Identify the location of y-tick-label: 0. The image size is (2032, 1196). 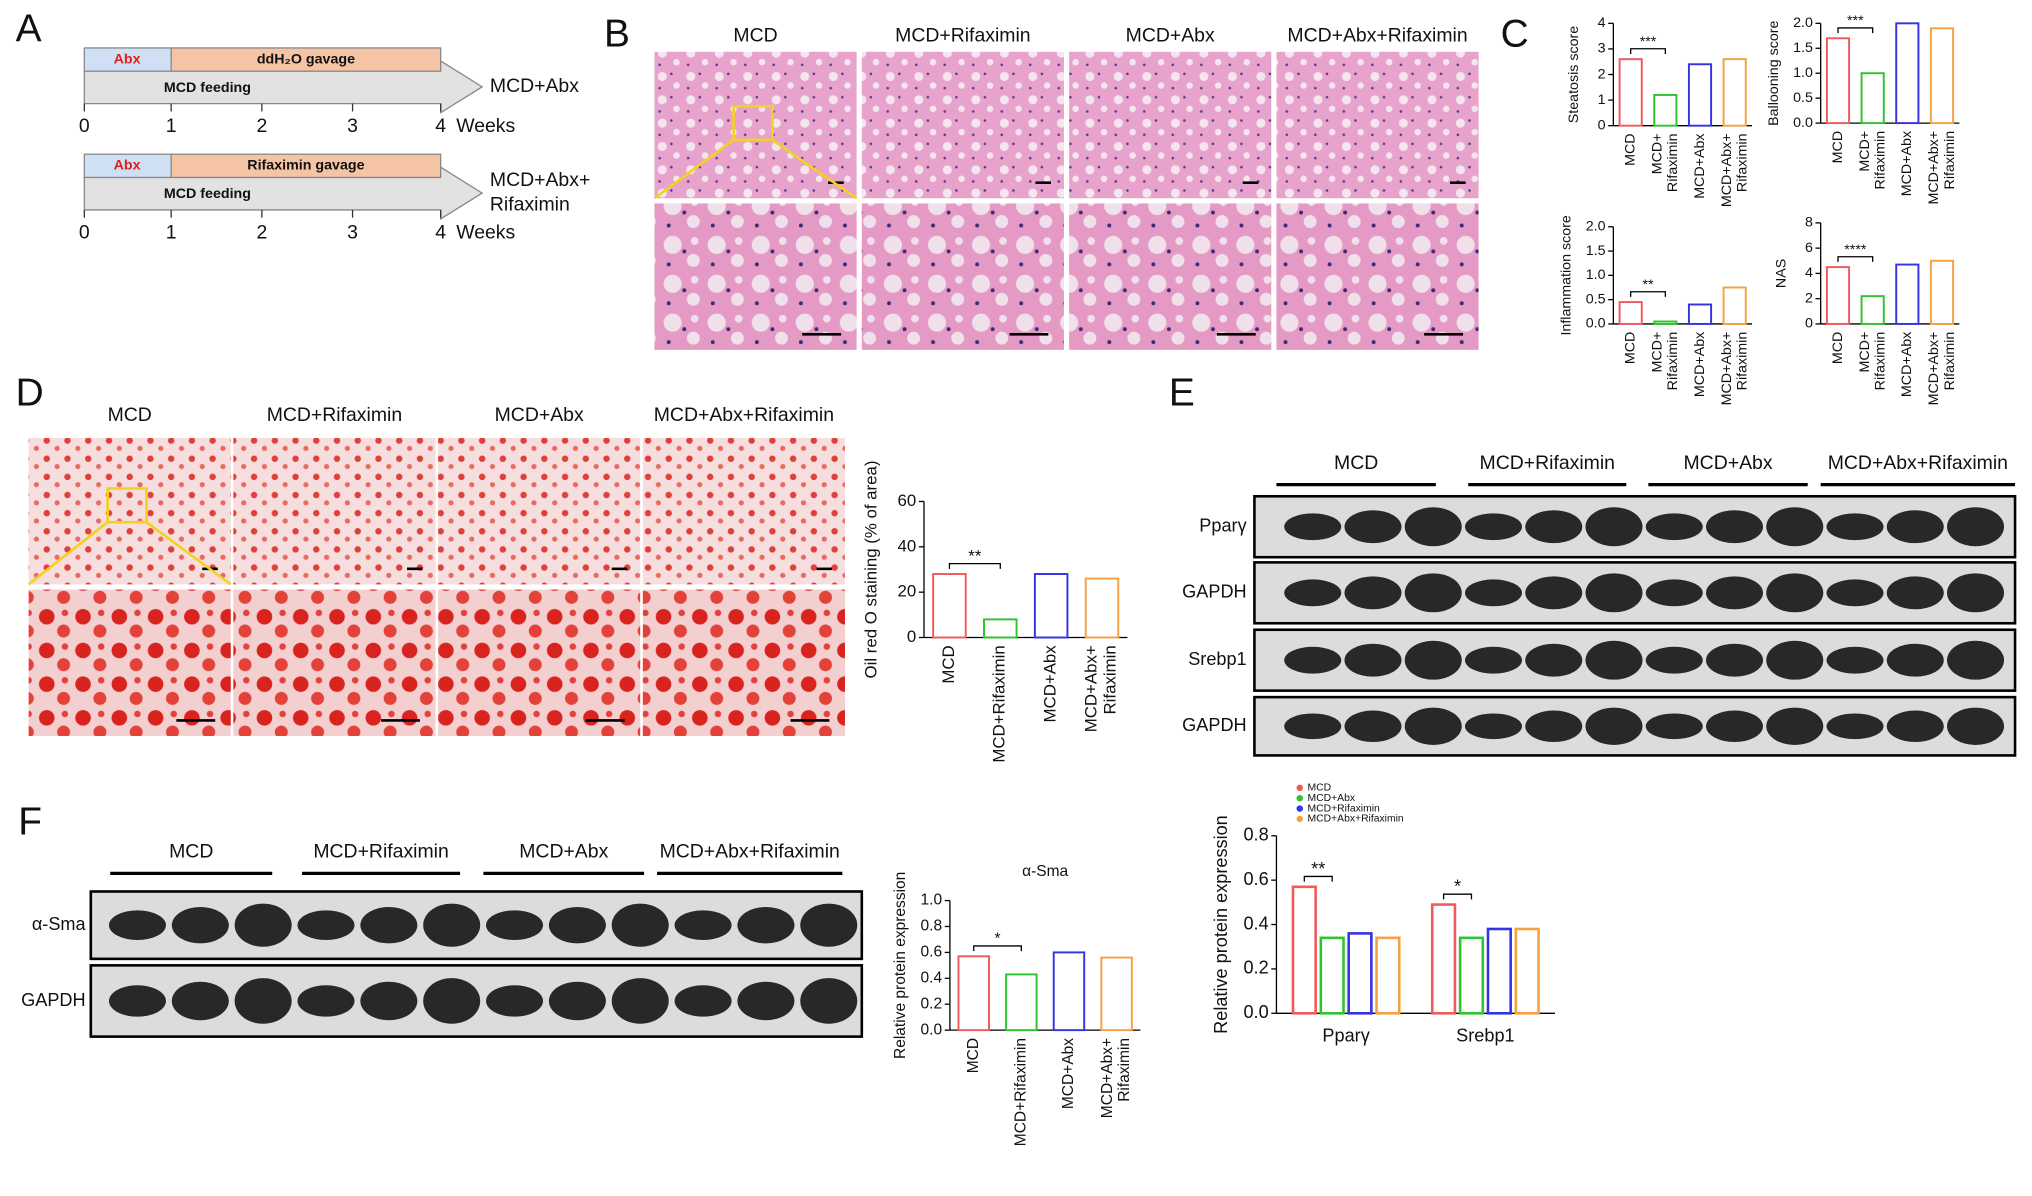
(1602, 125).